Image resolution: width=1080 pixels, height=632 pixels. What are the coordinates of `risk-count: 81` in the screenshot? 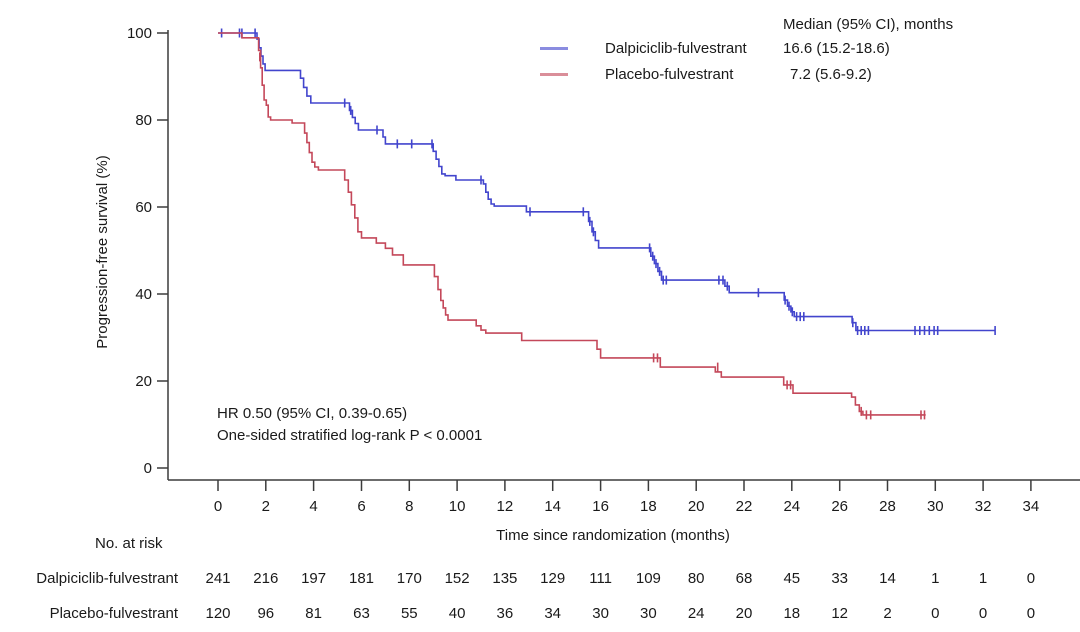 It's located at (313, 613).